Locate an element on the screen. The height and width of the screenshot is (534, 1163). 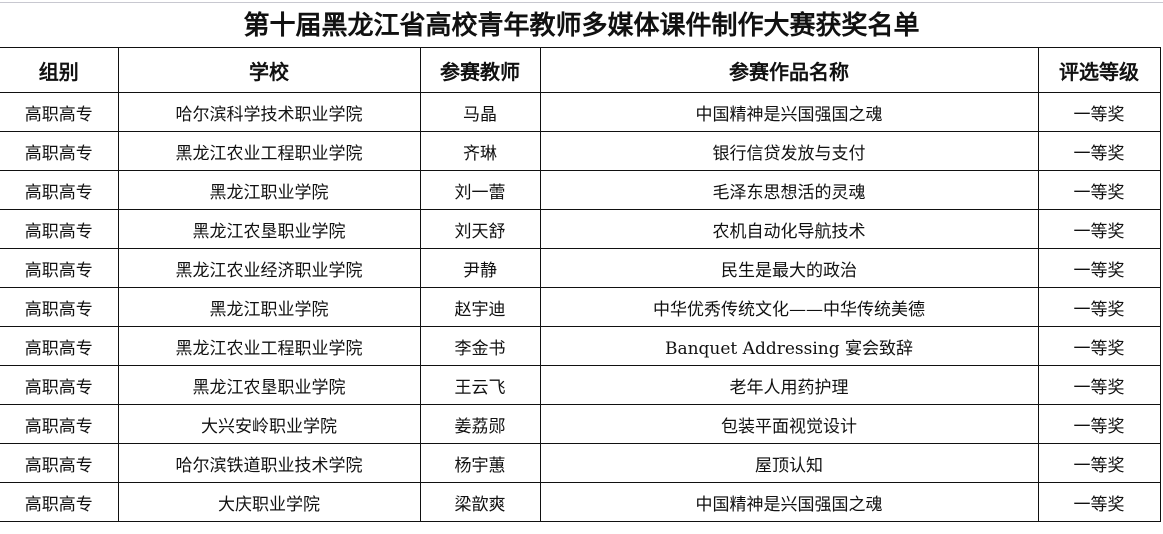
table-row: 高职高专 大兴安岭职业学院 姜荔郧 包装平面视觉设计 一等奖 is located at coordinates (580, 424).